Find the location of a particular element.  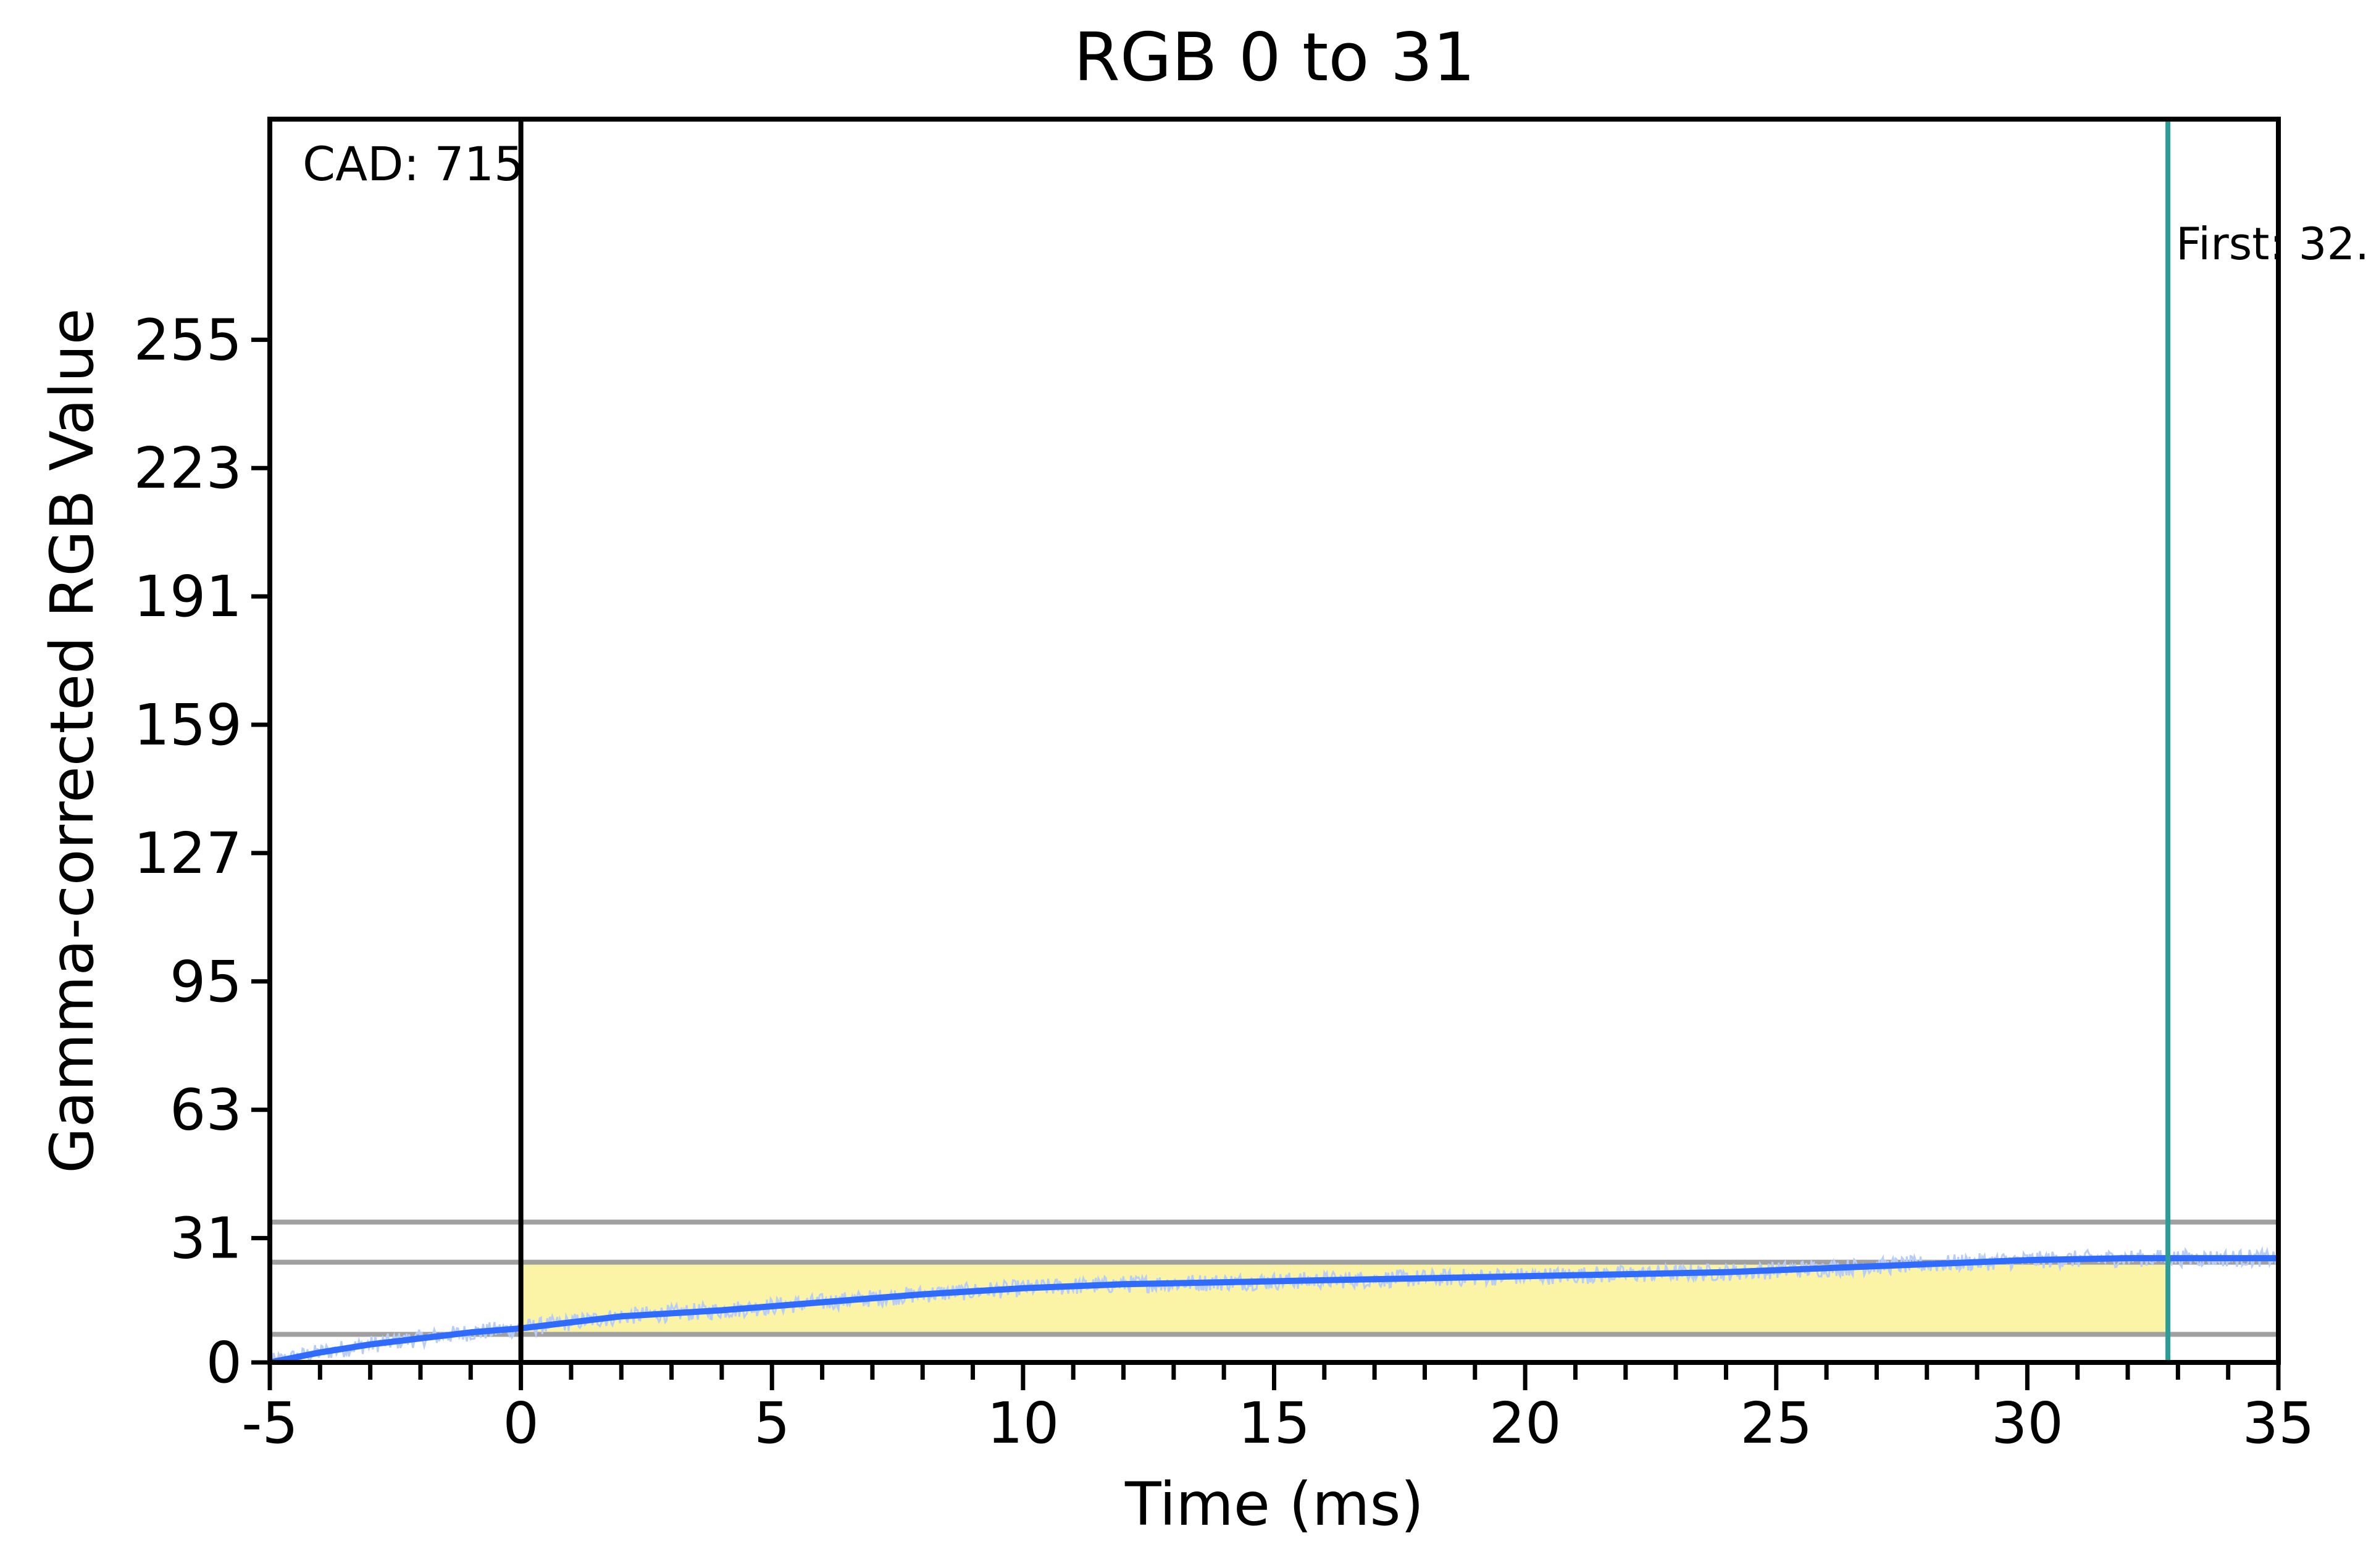

y-tick-label: 95 is located at coordinates (206, 982).